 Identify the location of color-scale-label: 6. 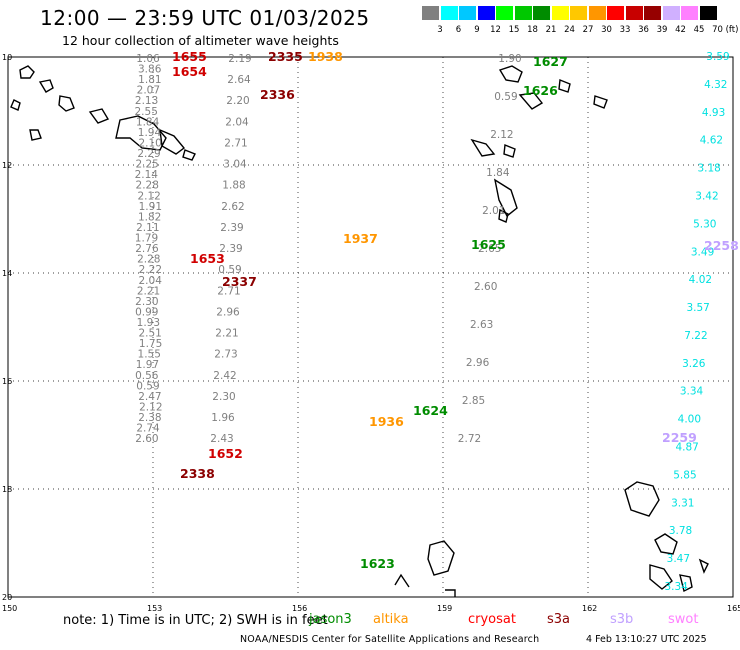
(458, 30).